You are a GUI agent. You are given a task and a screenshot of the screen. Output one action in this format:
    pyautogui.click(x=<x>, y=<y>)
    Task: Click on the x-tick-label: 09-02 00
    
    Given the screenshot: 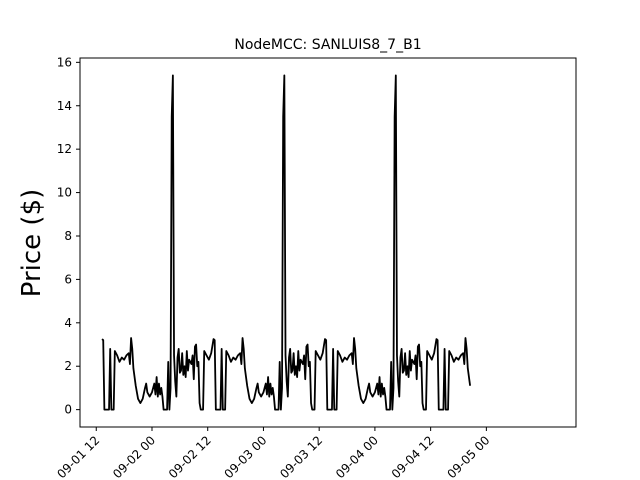 What is the action you would take?
    pyautogui.click(x=134, y=456)
    